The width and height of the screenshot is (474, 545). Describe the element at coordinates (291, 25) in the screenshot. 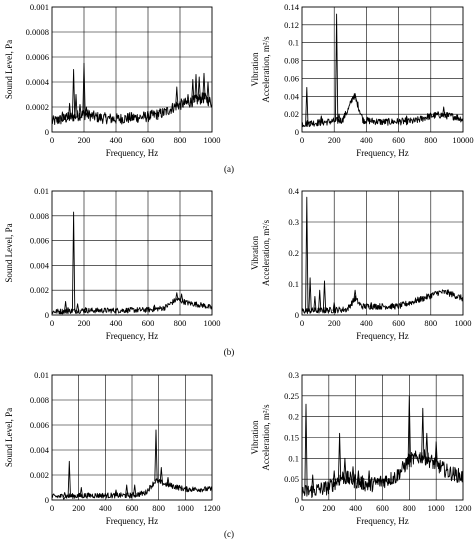

I see `panel-a-right-ytick-label: 0.12` at that location.